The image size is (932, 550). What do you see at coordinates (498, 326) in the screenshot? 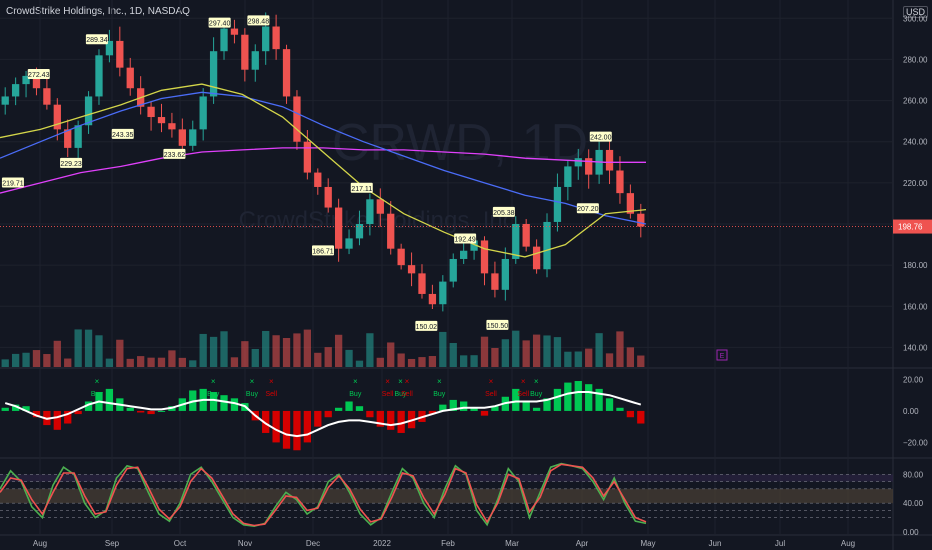
I see `pivot-label: 150.50` at bounding box center [498, 326].